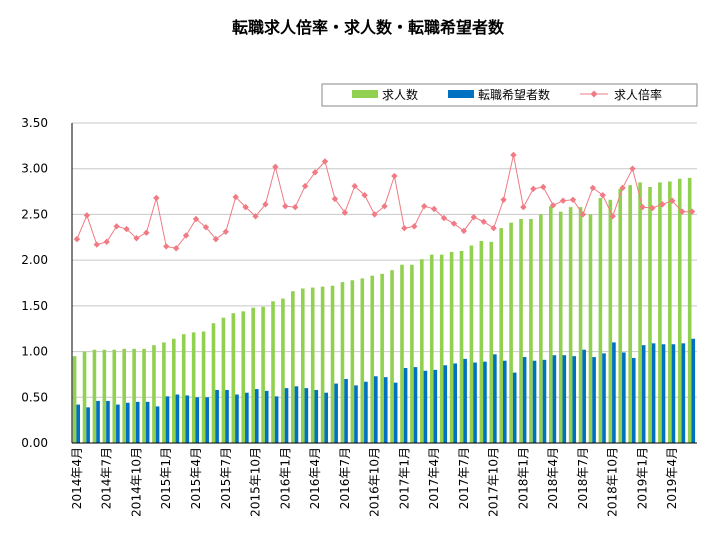  I want to click on x-tick-label: 2016年10月, so click(375, 482).